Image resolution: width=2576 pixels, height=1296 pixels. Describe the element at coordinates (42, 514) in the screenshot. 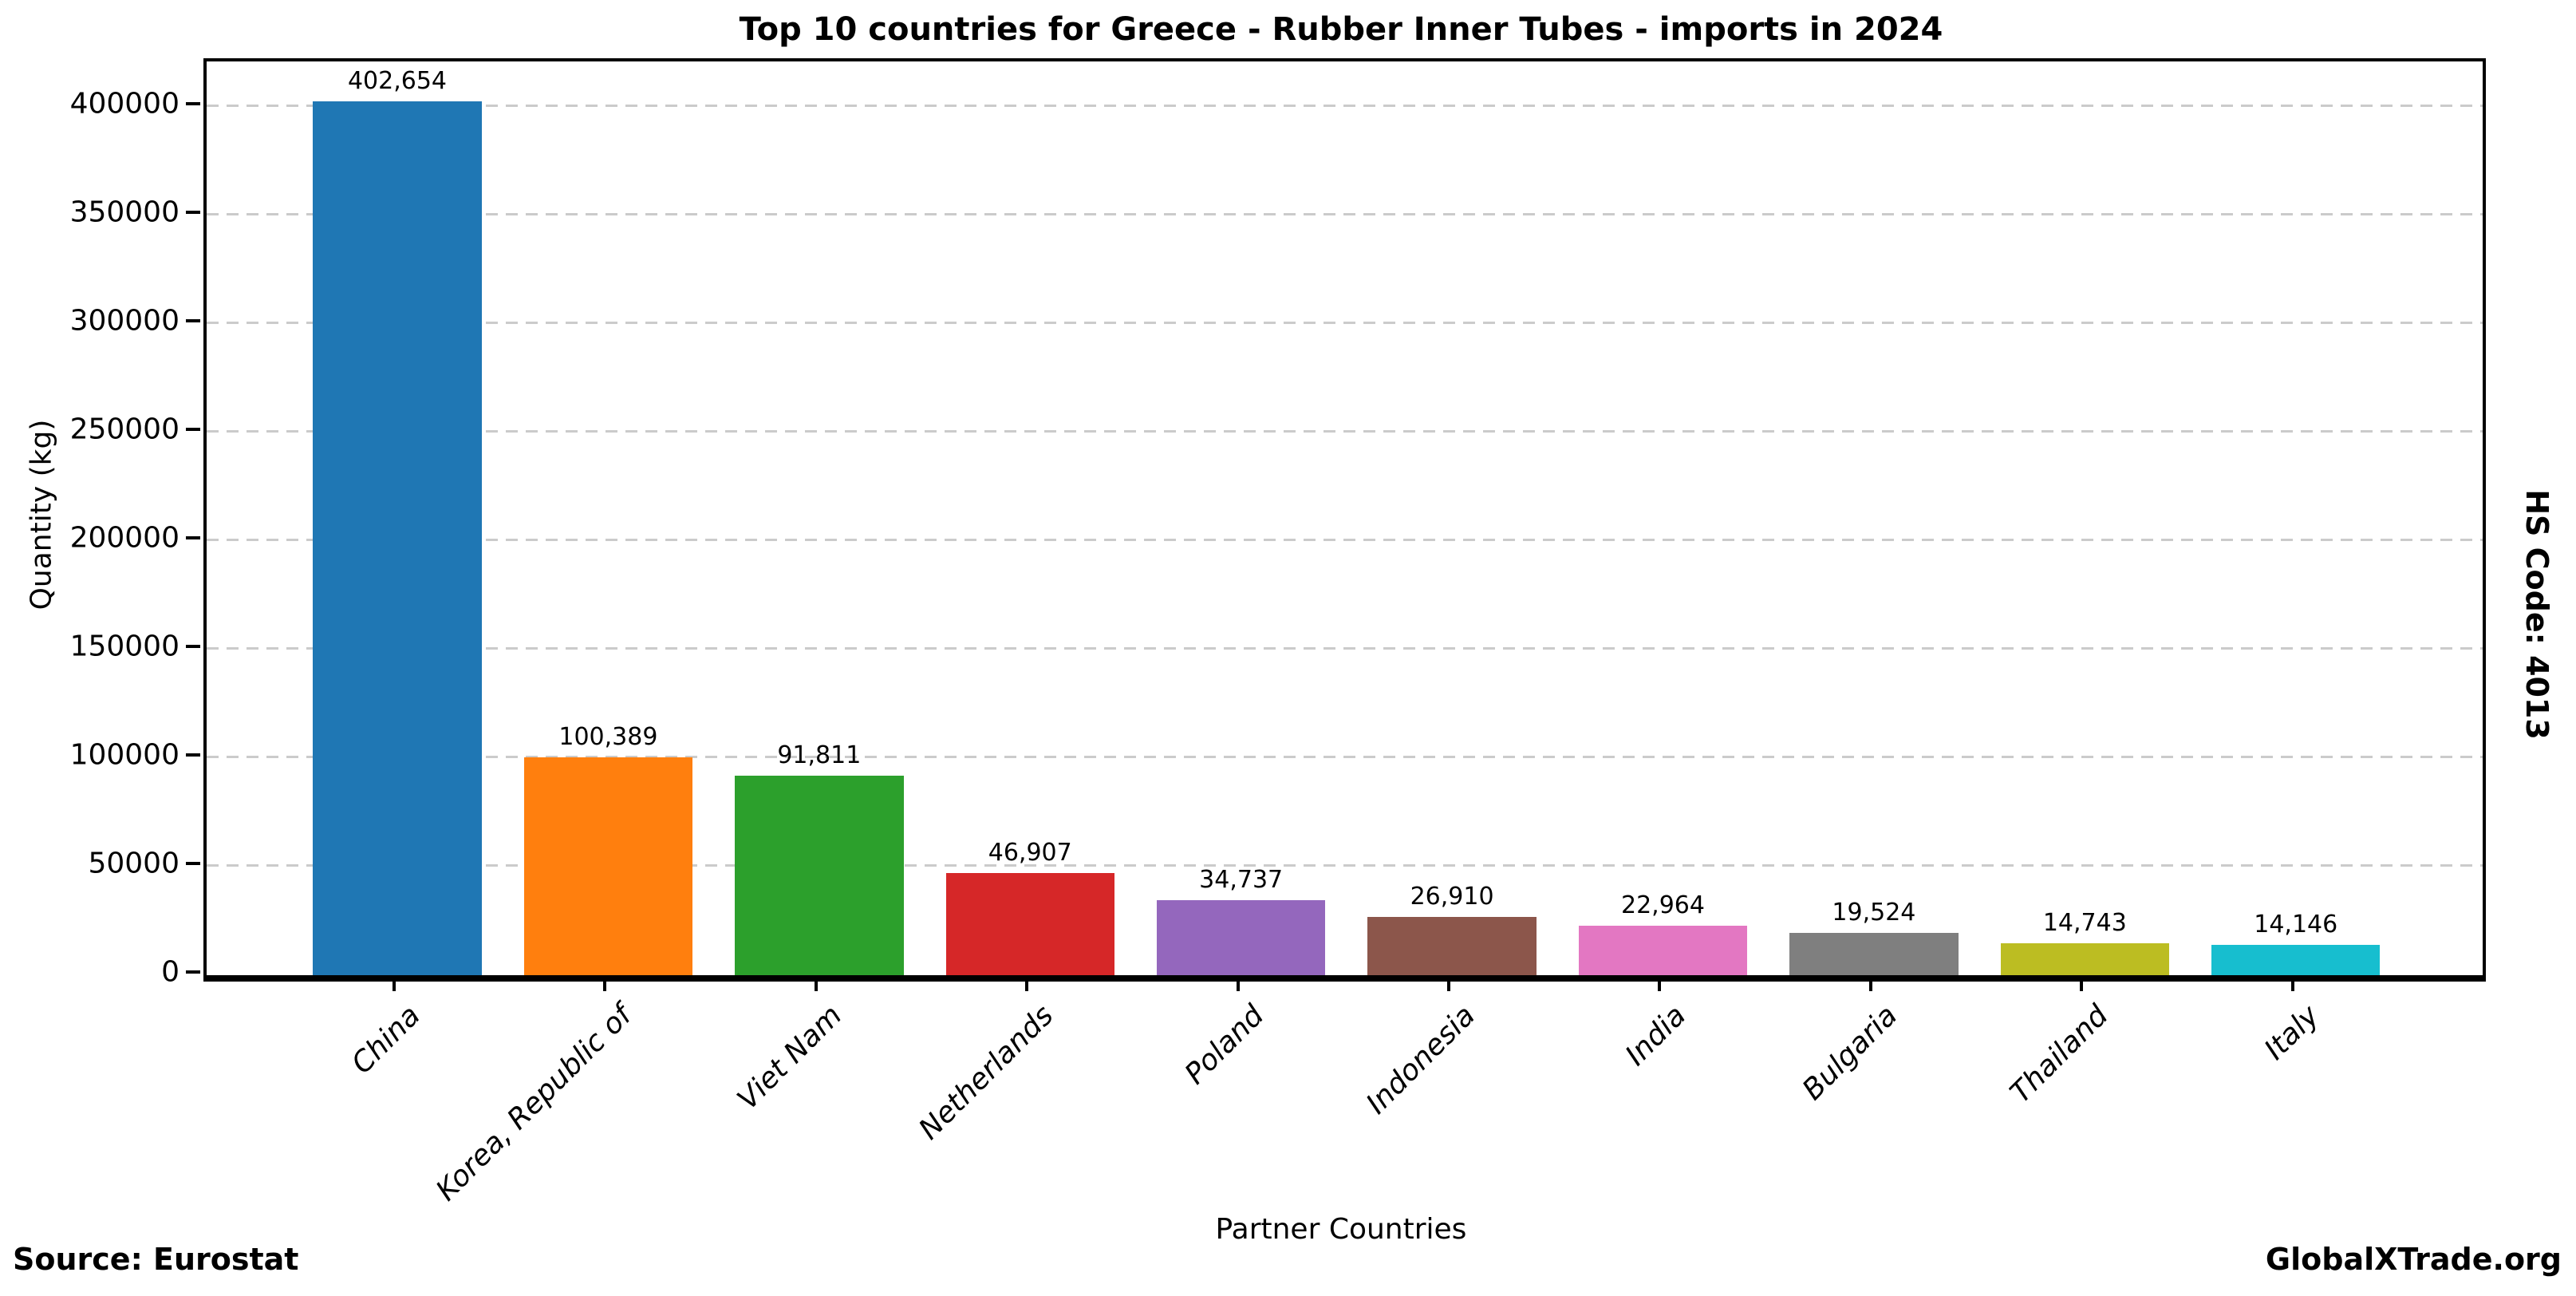

I see `y-axis-title: Quantity (kg)` at that location.